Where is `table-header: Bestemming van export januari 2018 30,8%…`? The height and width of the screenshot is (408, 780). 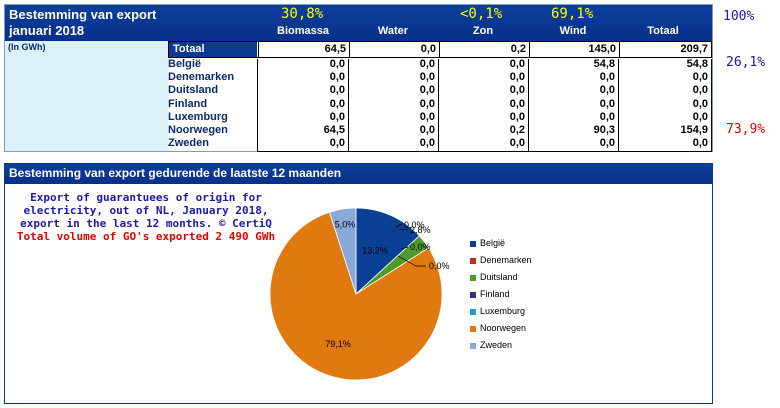 table-header: Bestemming van export januari 2018 30,8%… is located at coordinates (358, 23).